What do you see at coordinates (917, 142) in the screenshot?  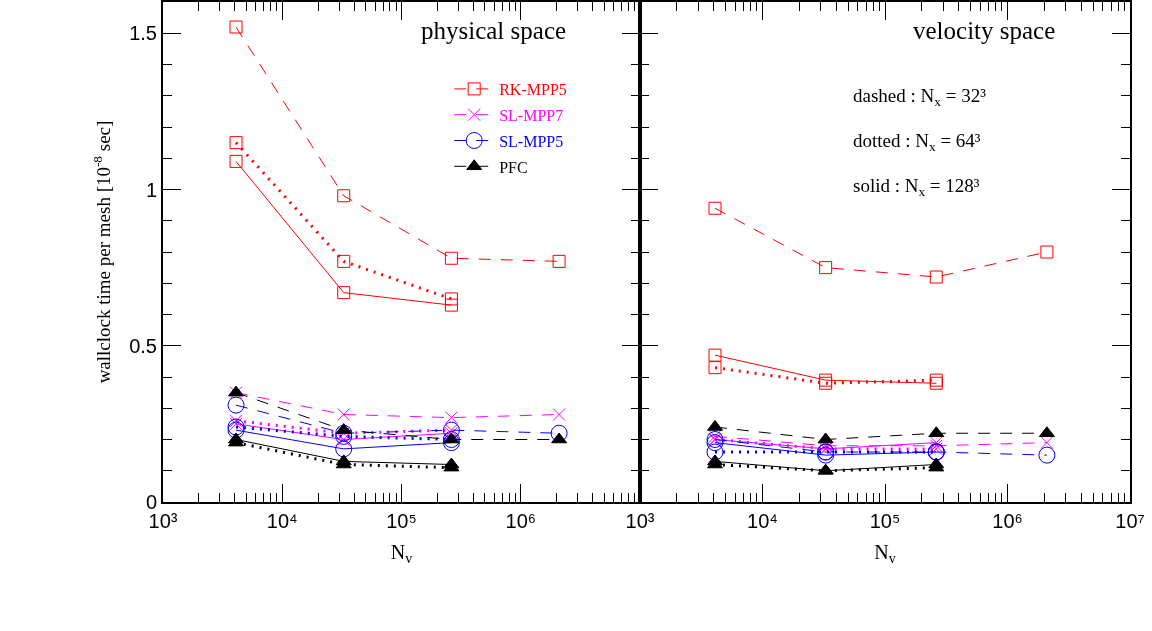 I see `annotation: dotted : N$_{x}$ = 64³` at bounding box center [917, 142].